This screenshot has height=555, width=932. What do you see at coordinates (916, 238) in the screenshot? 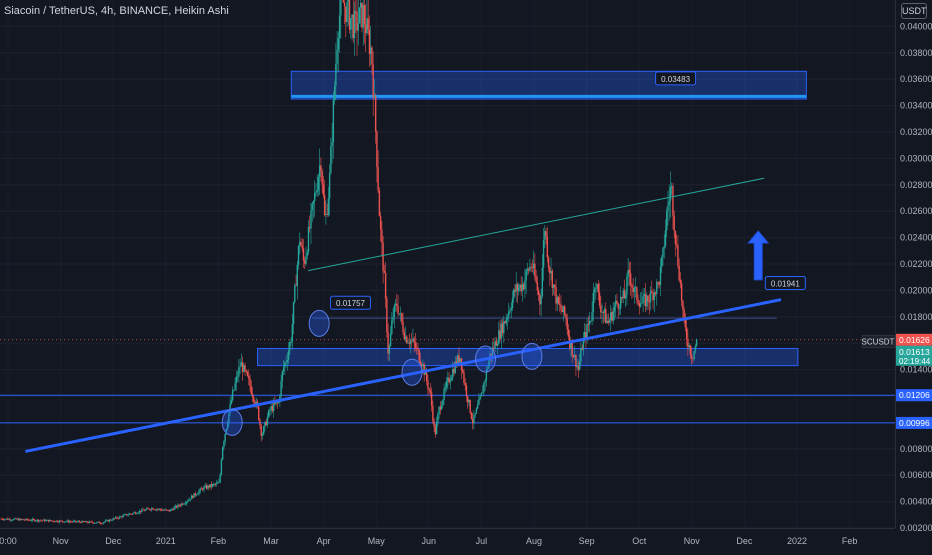
I see `y-tick-label: 0.02400` at bounding box center [916, 238].